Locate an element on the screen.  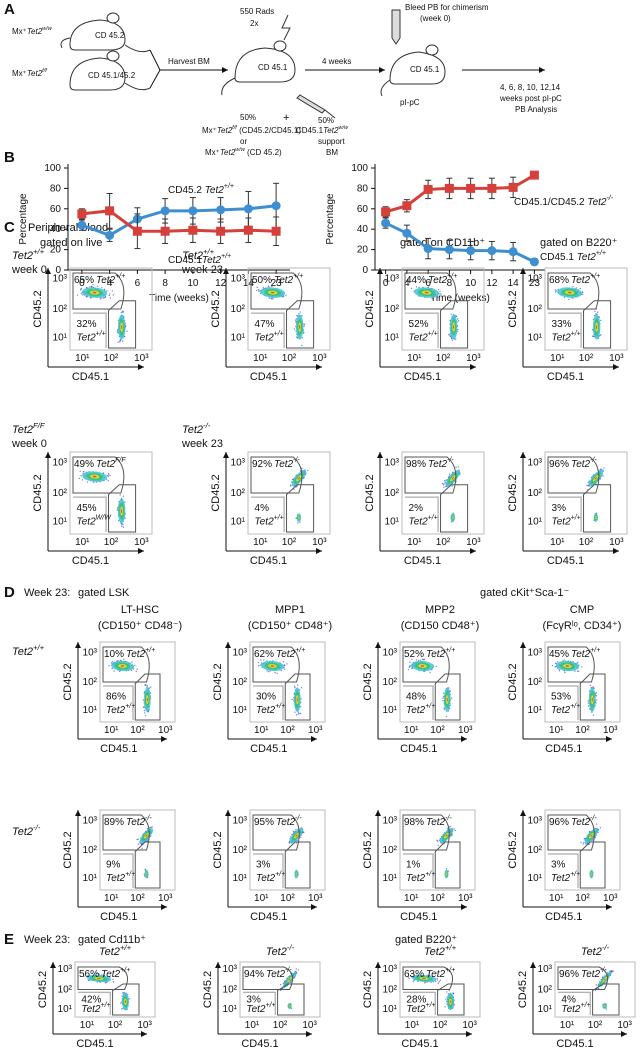
x-tick-label: 8 is located at coordinates (165, 283).